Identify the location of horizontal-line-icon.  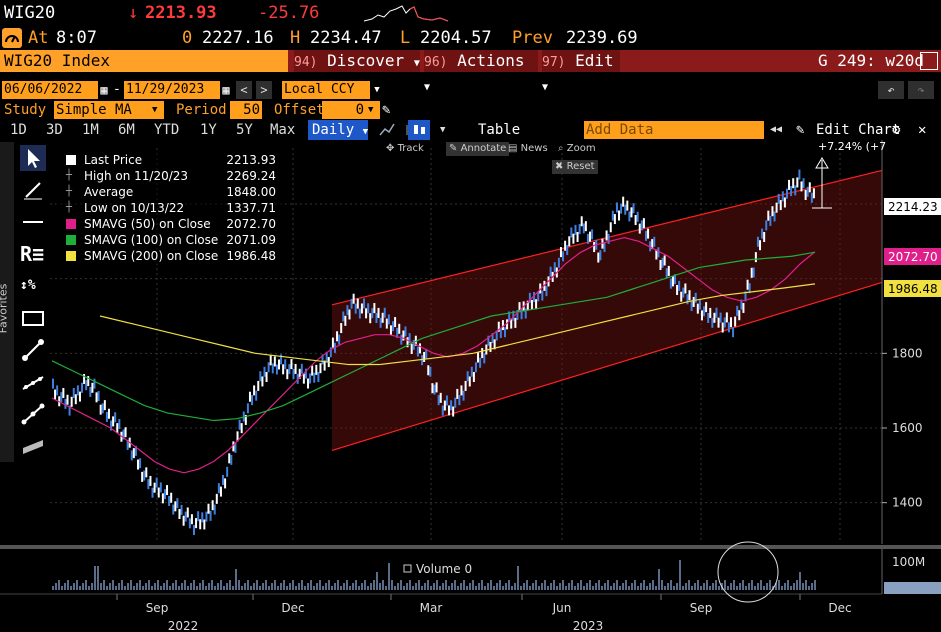
(33, 222).